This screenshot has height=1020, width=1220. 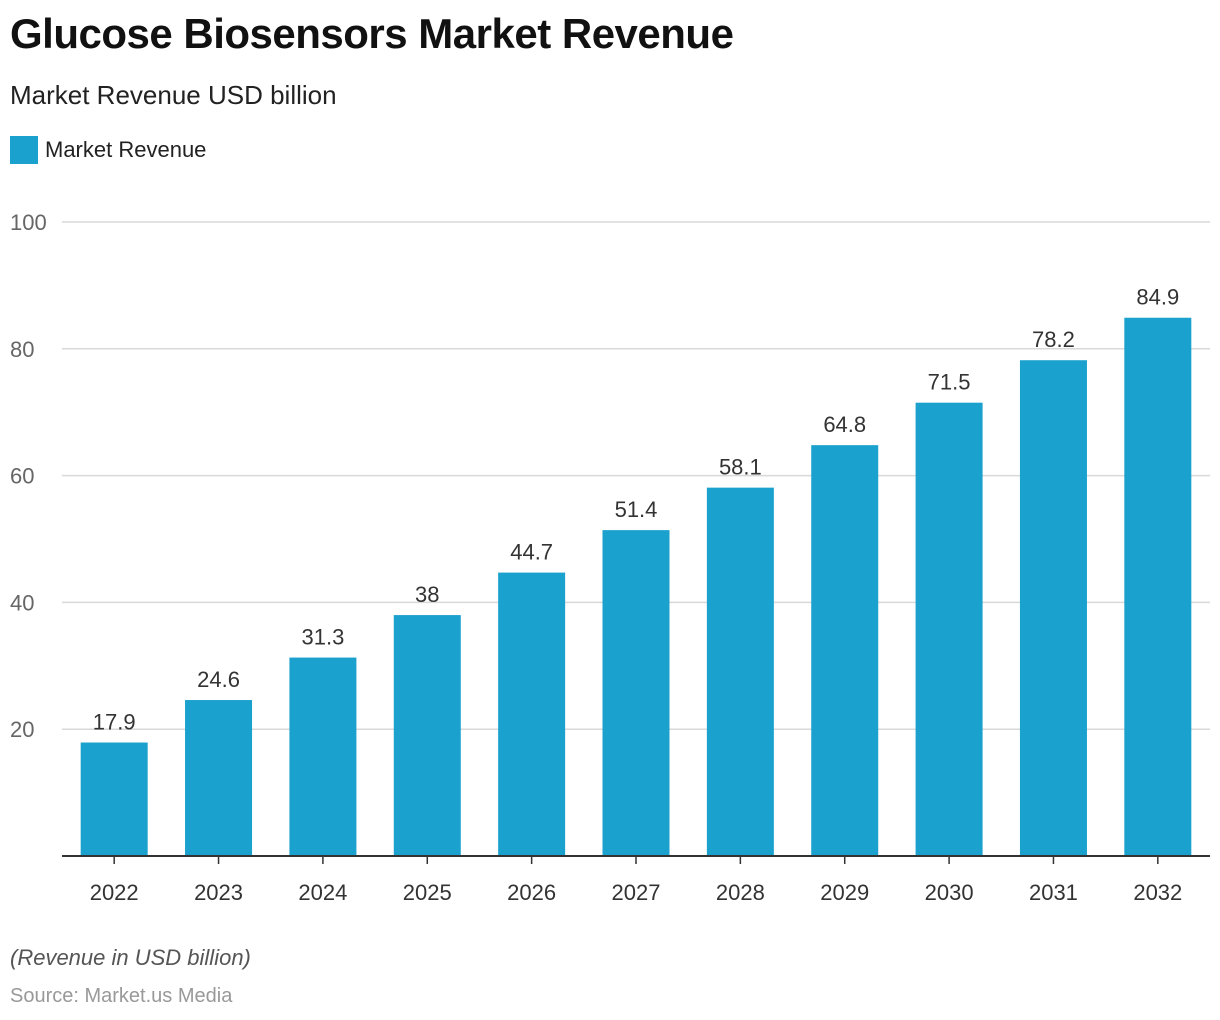 I want to click on chart-title: Glucose Biosensors Market Revenue, so click(x=372, y=33).